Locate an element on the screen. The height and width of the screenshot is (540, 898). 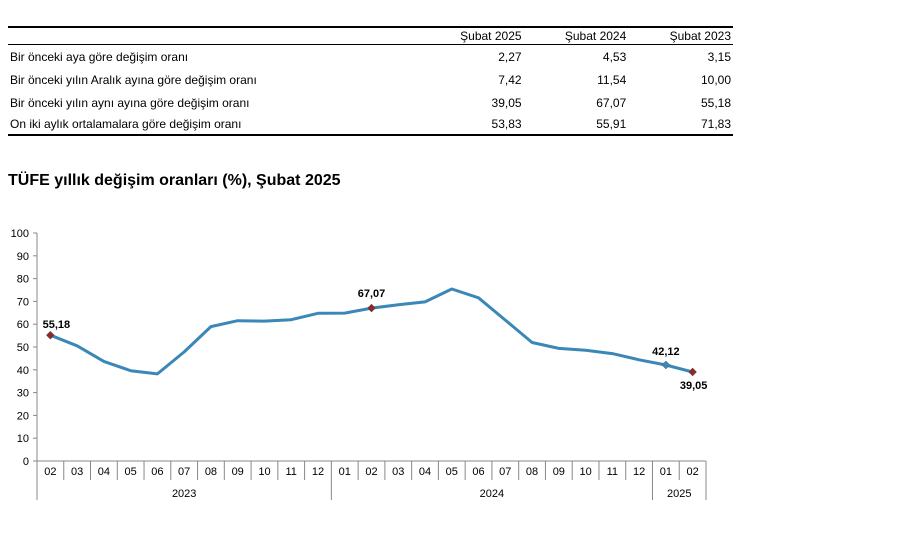
y-tick-label: 60 is located at coordinates (23, 325).